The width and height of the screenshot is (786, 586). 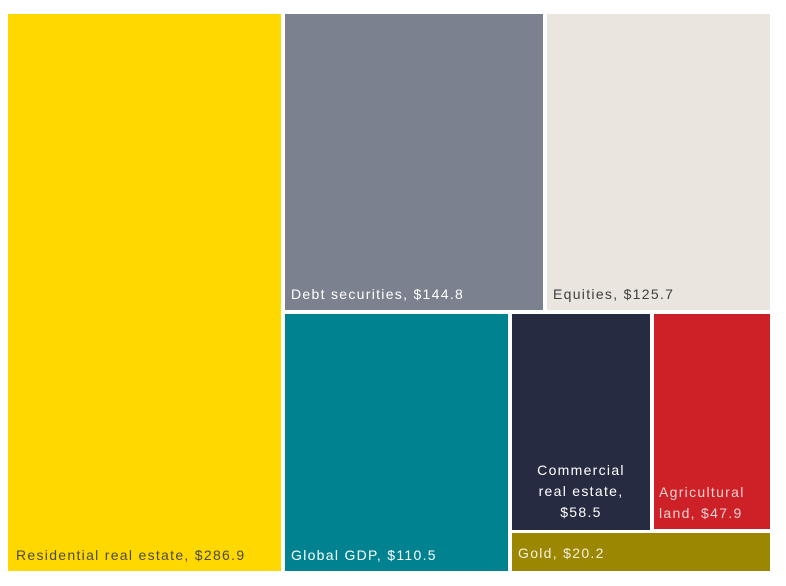 I want to click on treemap-cell-agricultural-land: Agricultural land, $47.9, so click(x=712, y=421).